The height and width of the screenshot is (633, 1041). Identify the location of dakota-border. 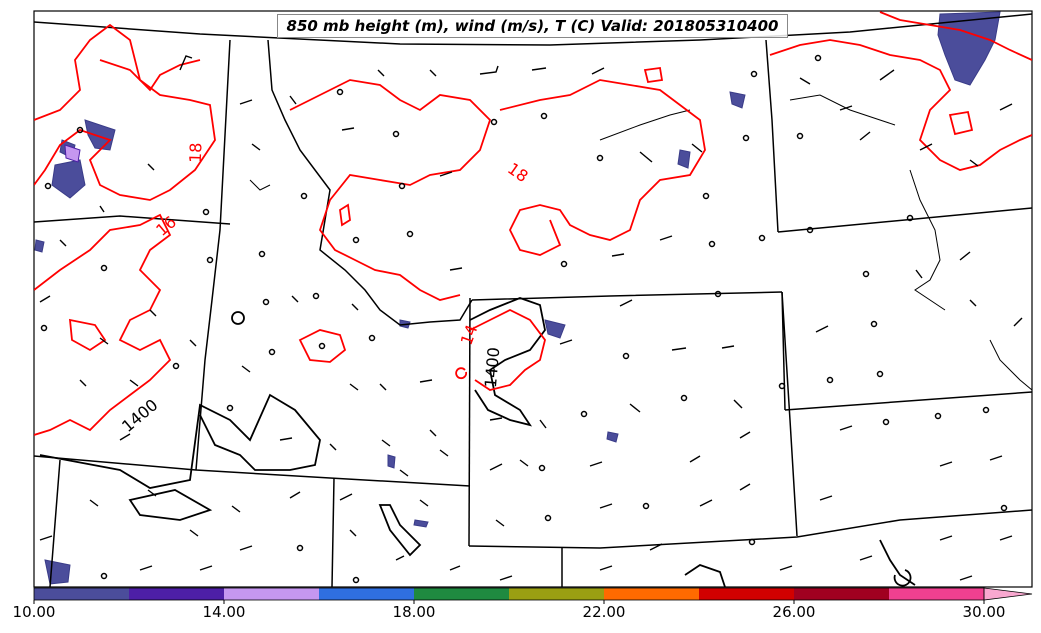
(904, 220).